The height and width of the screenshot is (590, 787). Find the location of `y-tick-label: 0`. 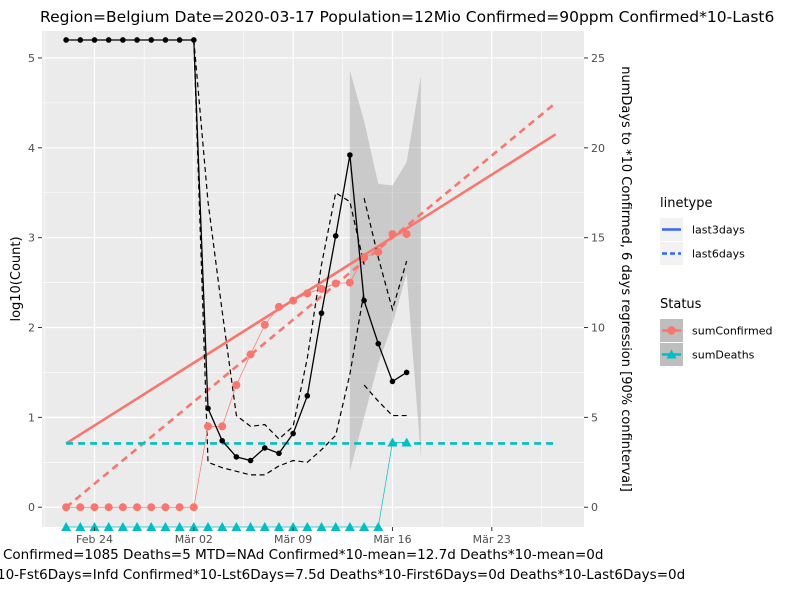

y-tick-label: 0 is located at coordinates (31, 507).